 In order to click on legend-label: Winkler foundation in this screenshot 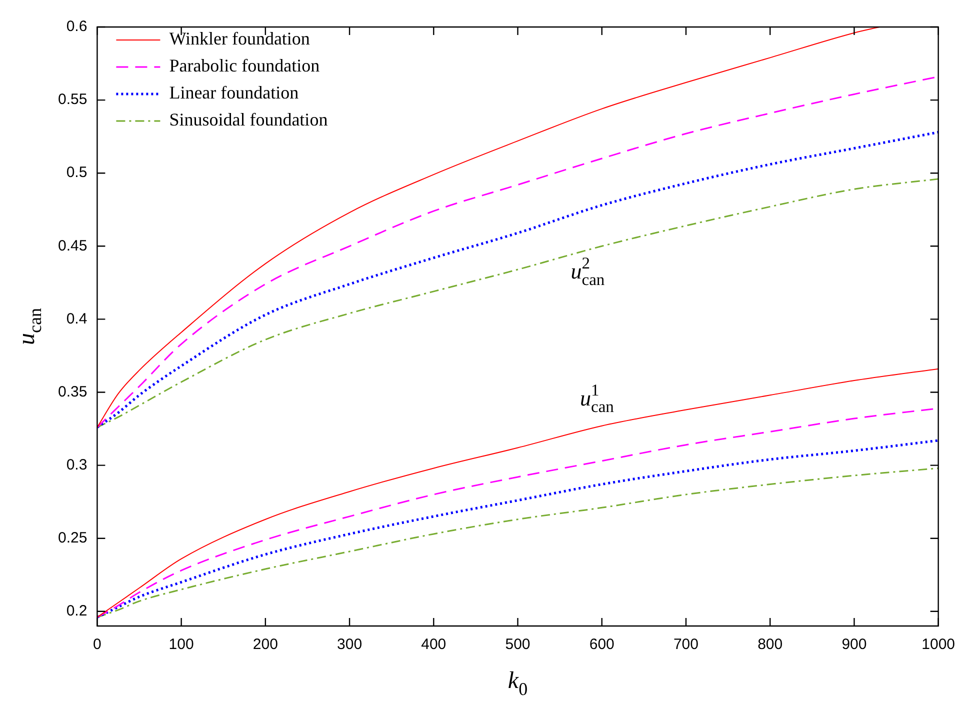, I will do `click(239, 38)`.